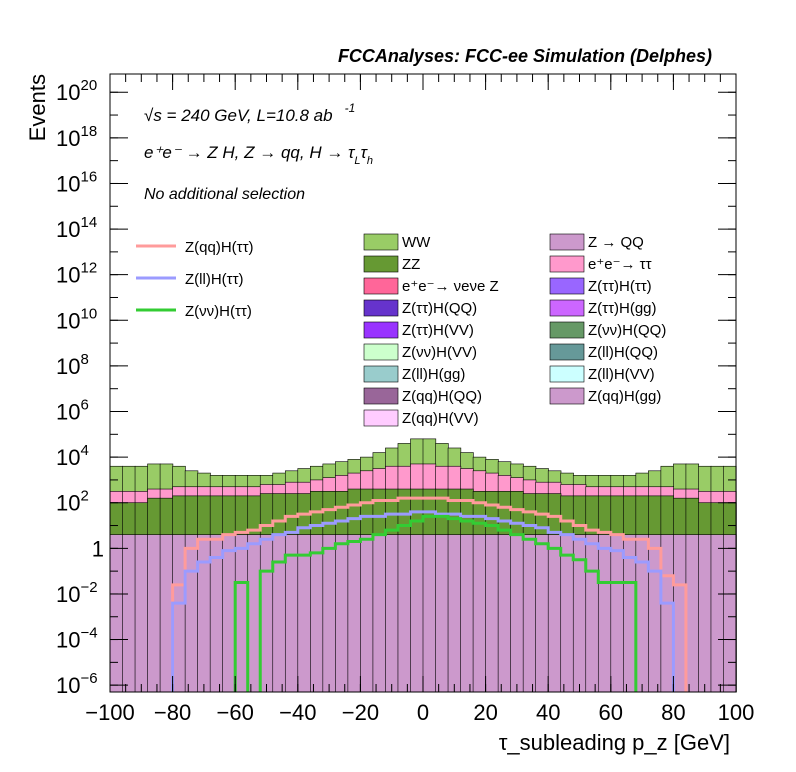  Describe the element at coordinates (616, 242) in the screenshot. I see `legend-label: Z → QQ` at that location.